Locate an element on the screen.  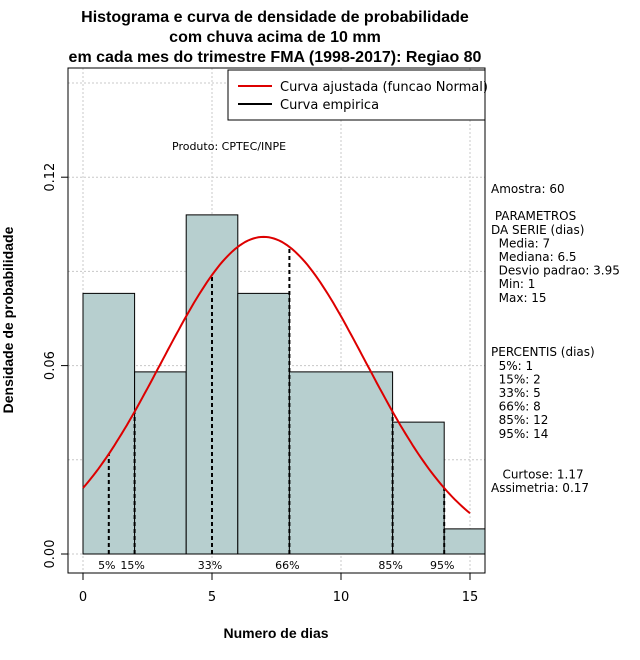
percentile-label-3: 66% is located at coordinates (287, 565).